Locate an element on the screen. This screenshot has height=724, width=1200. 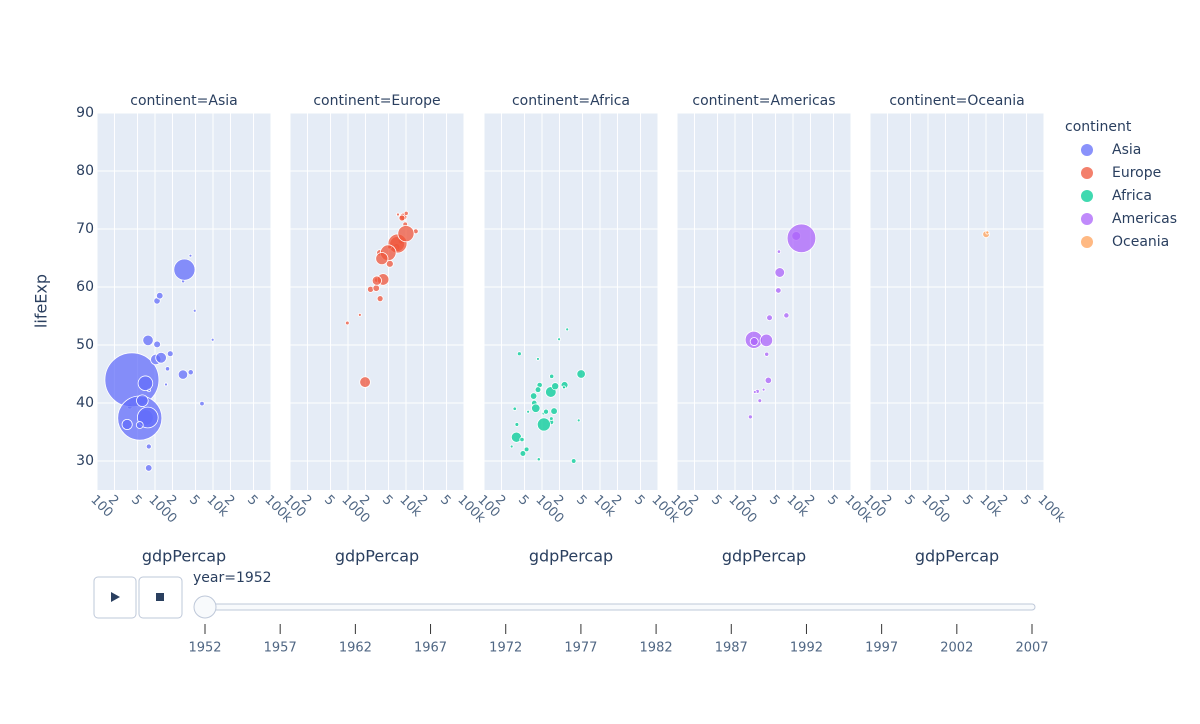
legend-item: Oceania is located at coordinates (1125, 242).